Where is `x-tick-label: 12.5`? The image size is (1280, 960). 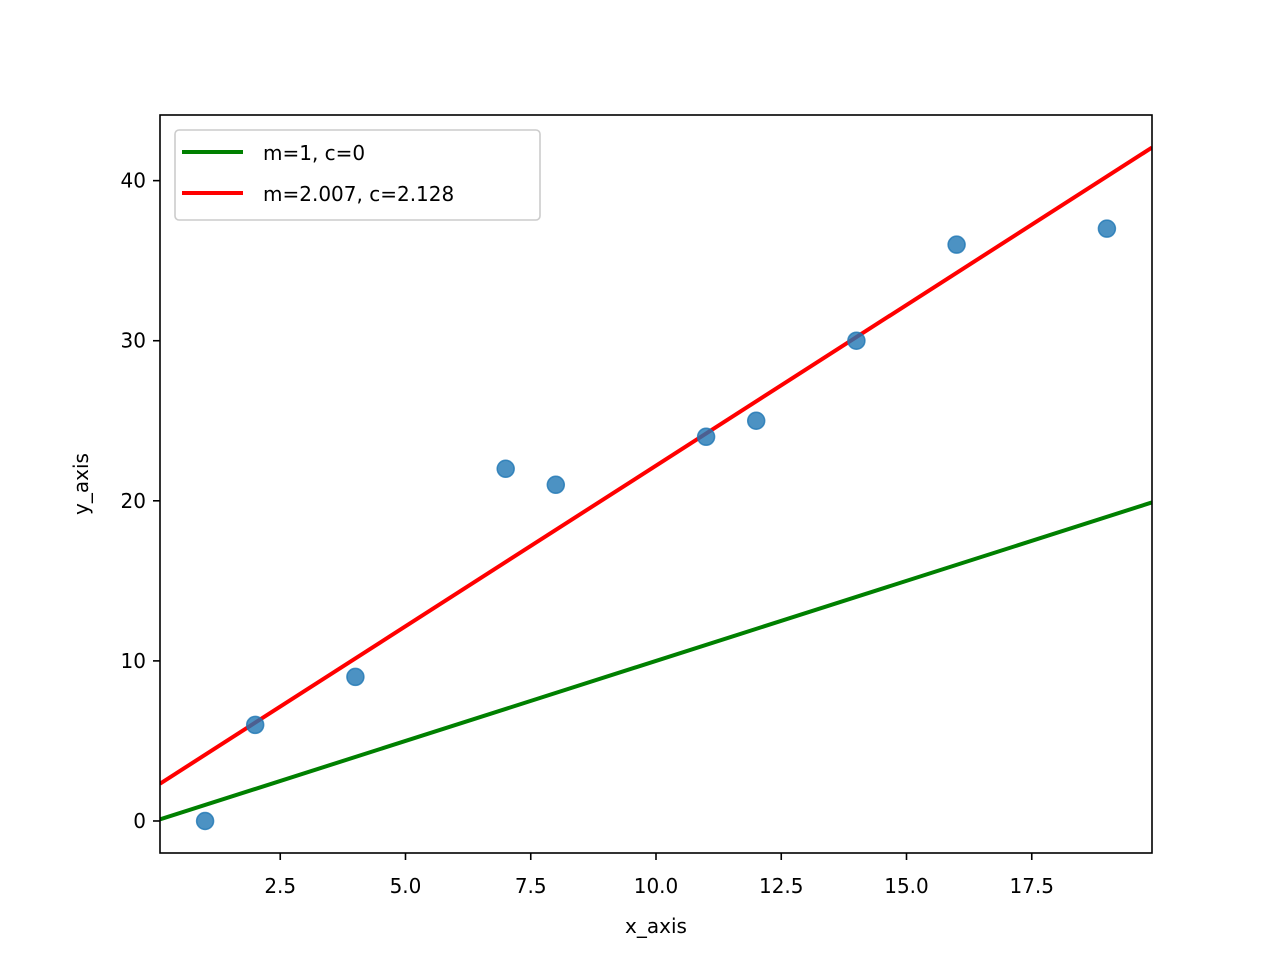
x-tick-label: 12.5 is located at coordinates (781, 886).